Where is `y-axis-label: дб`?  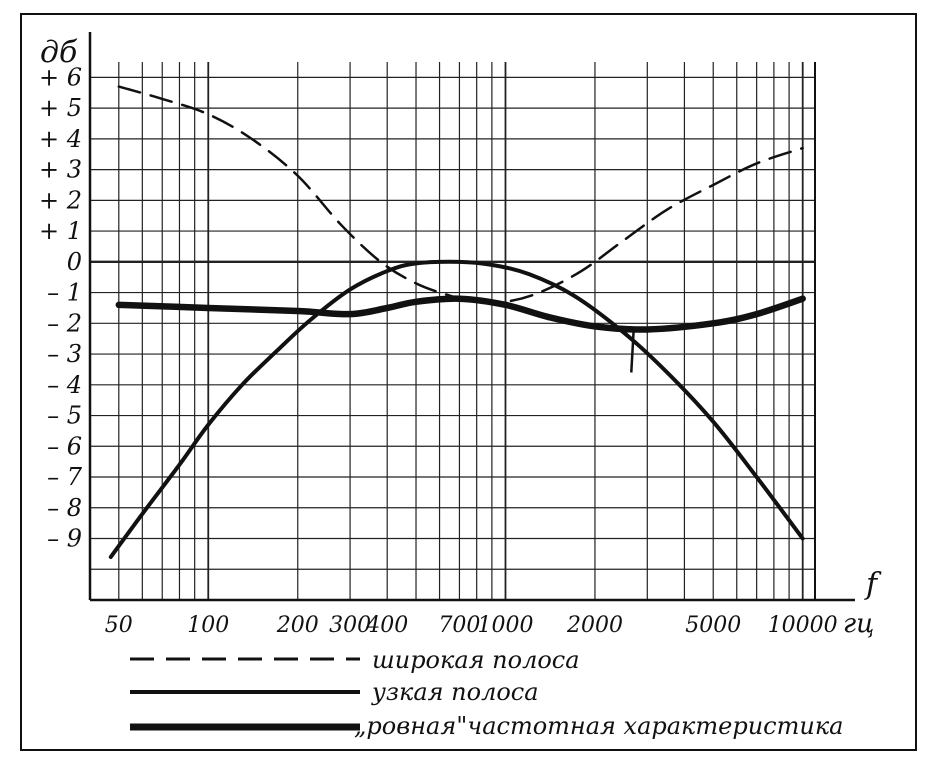
y-axis-label: дб is located at coordinates (59, 52).